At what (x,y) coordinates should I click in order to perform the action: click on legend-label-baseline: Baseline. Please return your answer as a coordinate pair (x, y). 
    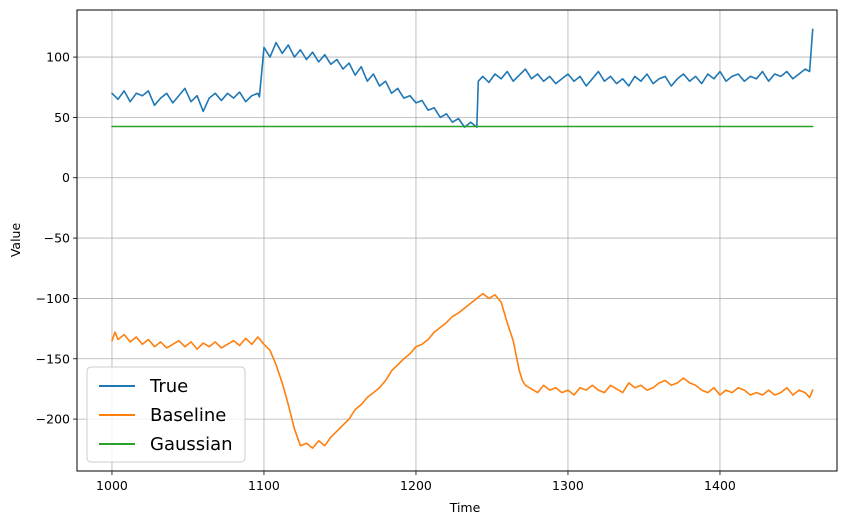
    Looking at the image, I should click on (188, 415).